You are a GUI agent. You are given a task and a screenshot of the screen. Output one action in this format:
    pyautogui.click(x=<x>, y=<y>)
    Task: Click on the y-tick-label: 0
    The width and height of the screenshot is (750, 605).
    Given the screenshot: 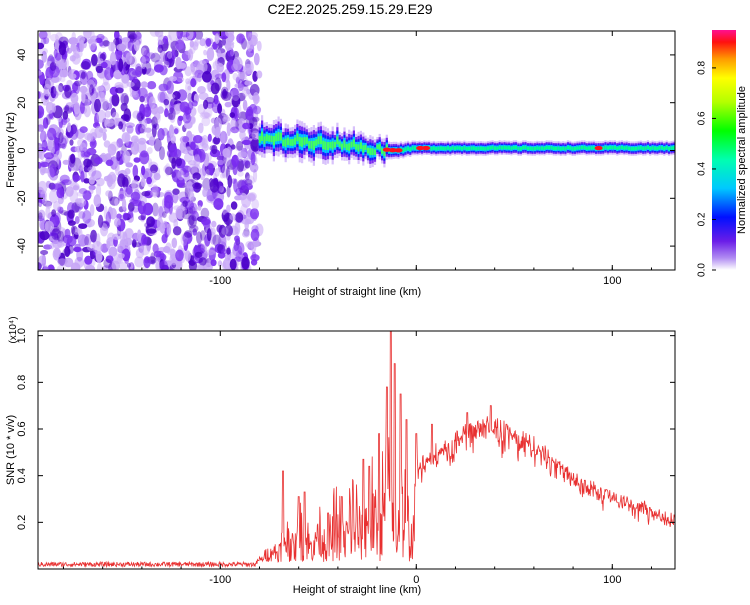 What is the action you would take?
    pyautogui.click(x=22, y=150)
    